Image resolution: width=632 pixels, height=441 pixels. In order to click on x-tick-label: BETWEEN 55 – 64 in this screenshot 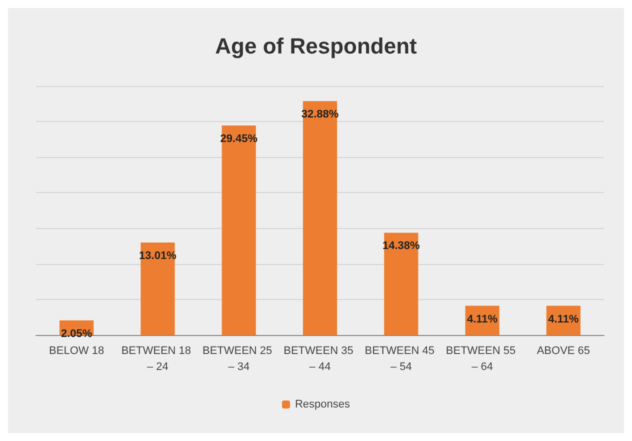, I will do `click(482, 359)`.